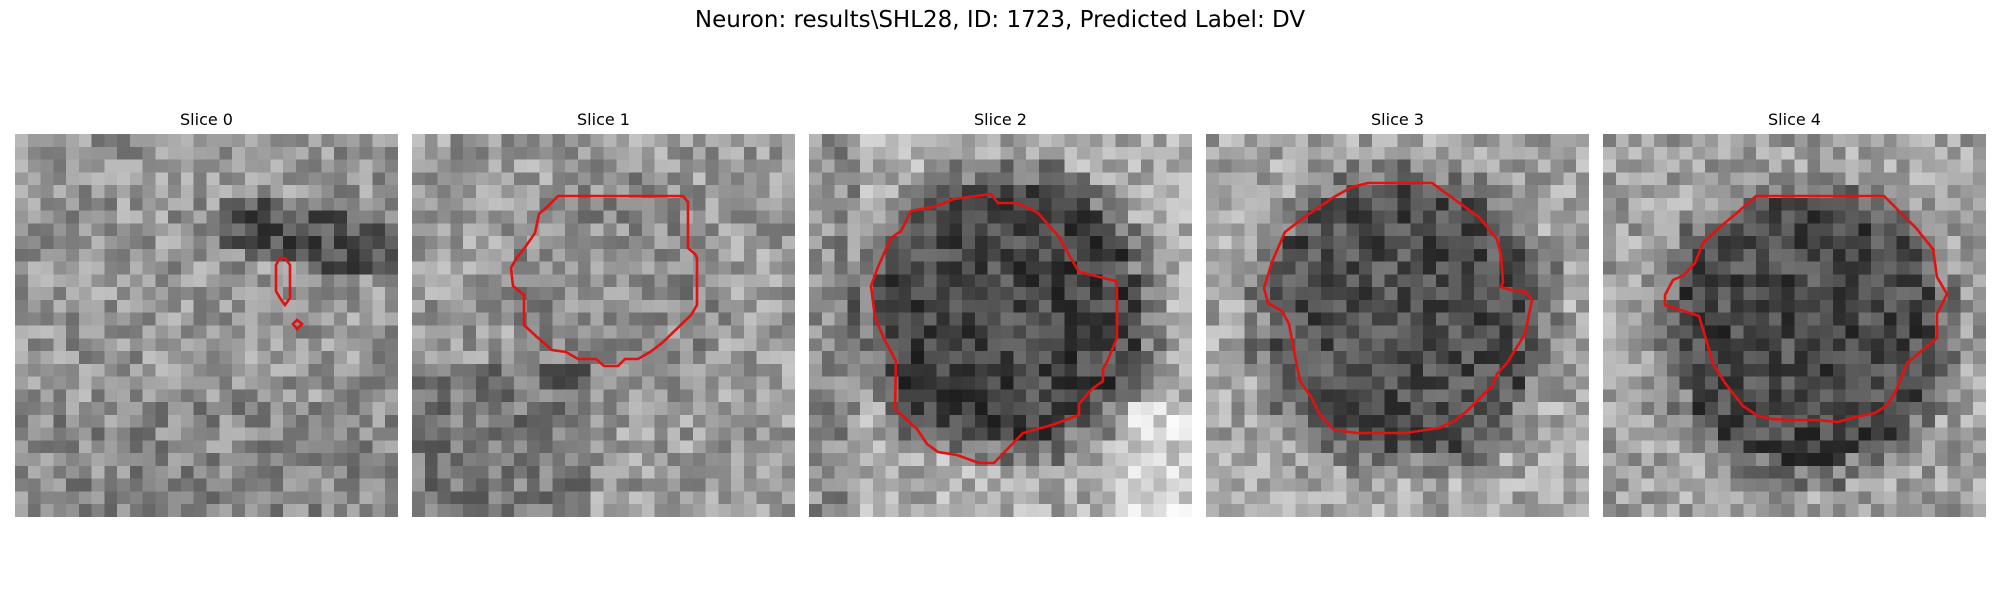 This screenshot has height=600, width=2000. I want to click on slice-title-4: Slice 4, so click(1794, 119).